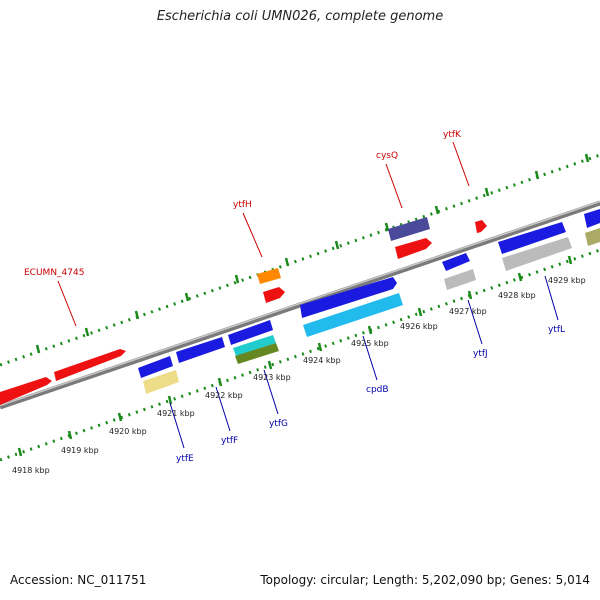  Describe the element at coordinates (224, 395) in the screenshot. I see `kbp-label: 4922 kbp` at that location.